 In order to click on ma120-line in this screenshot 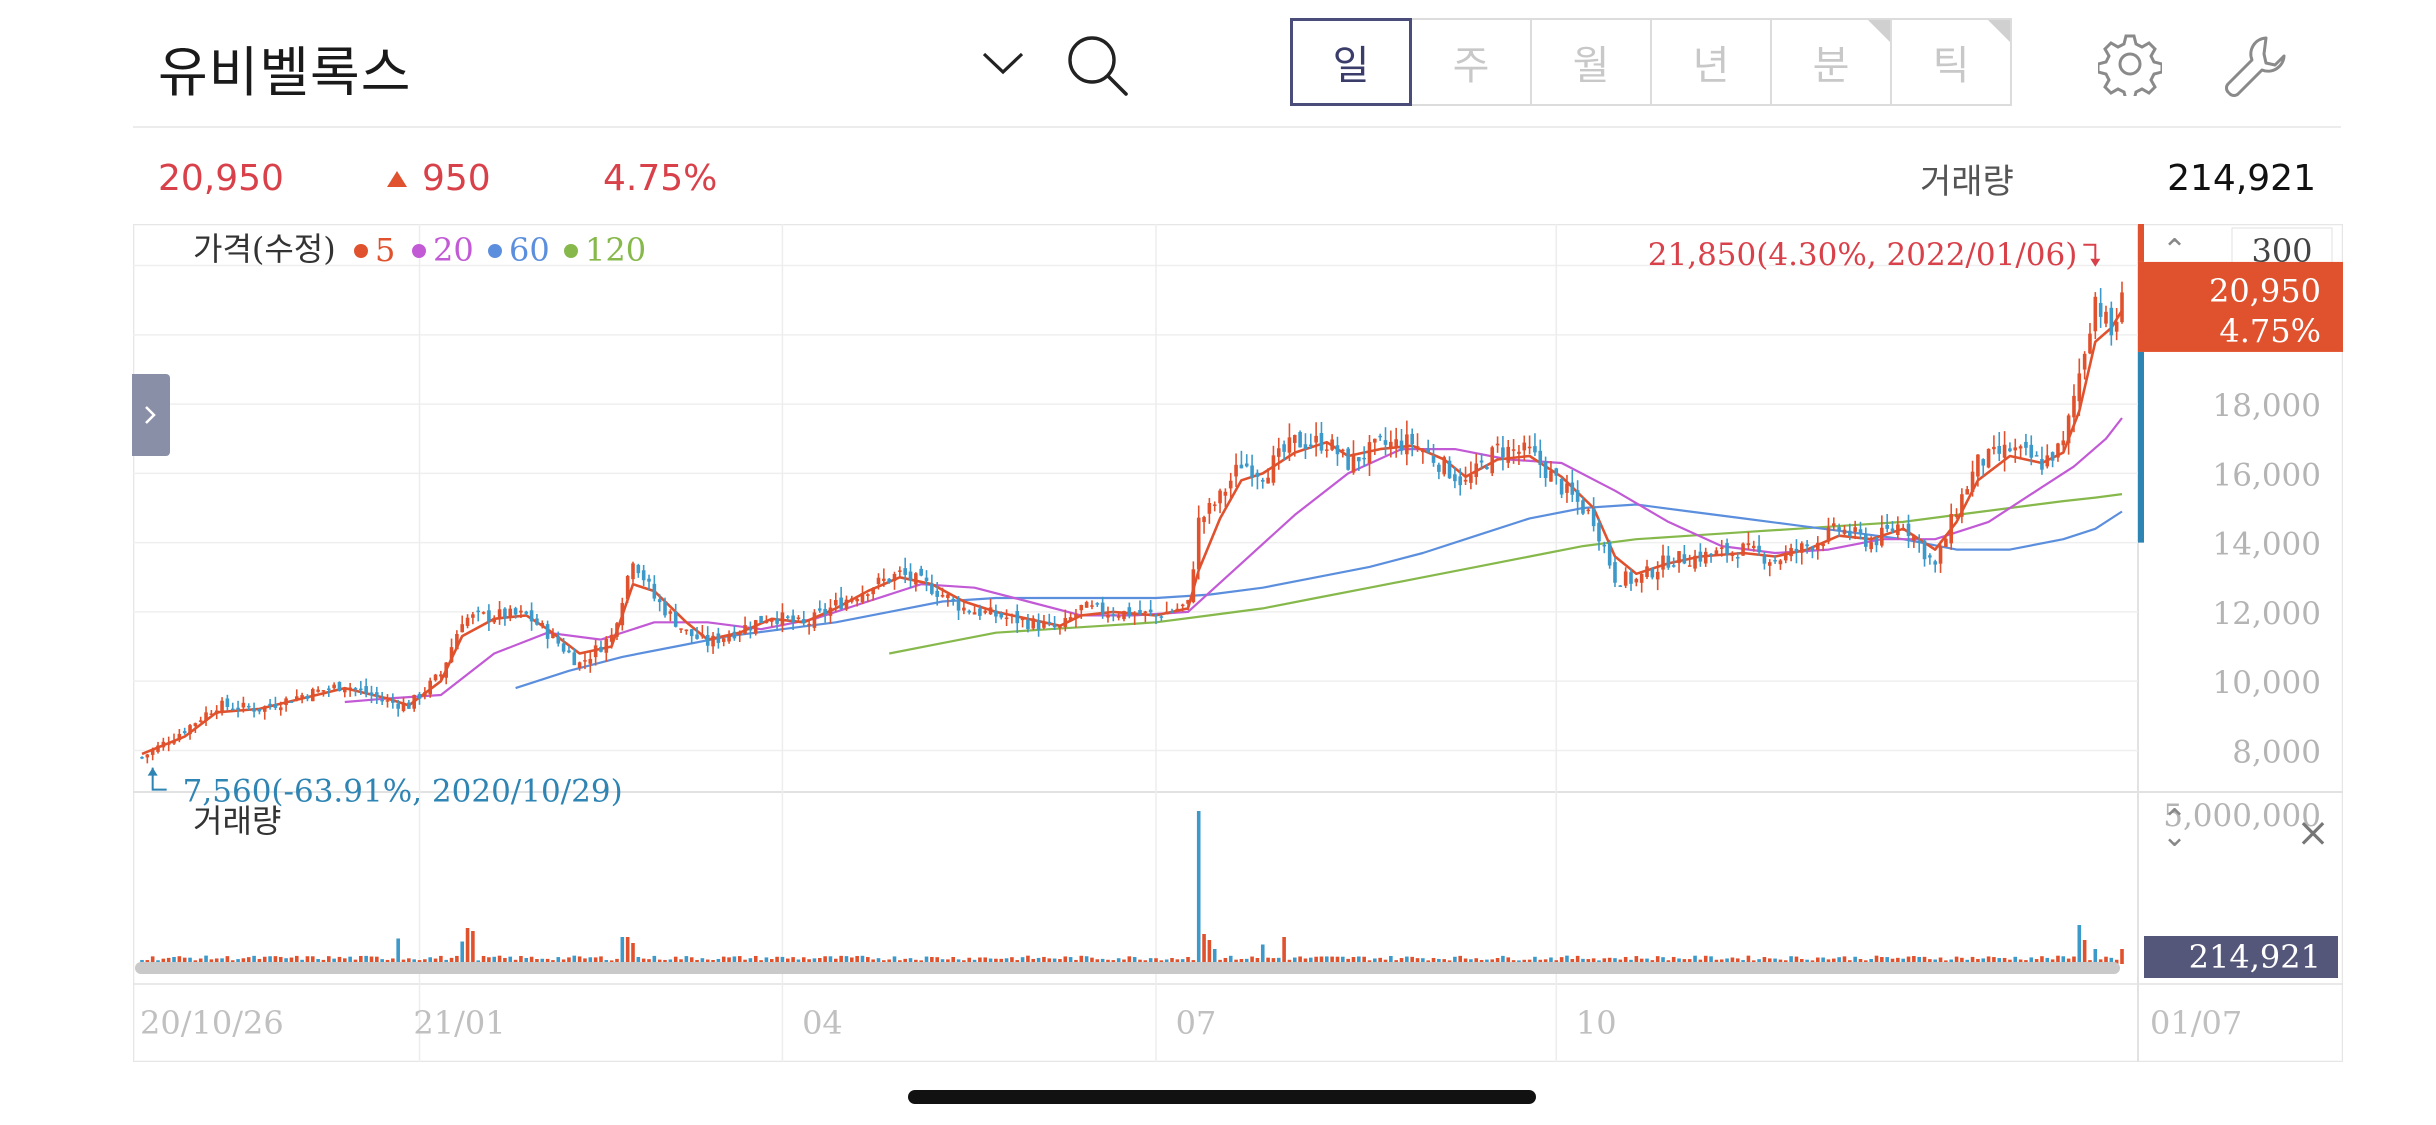, I will do `click(1505, 574)`.